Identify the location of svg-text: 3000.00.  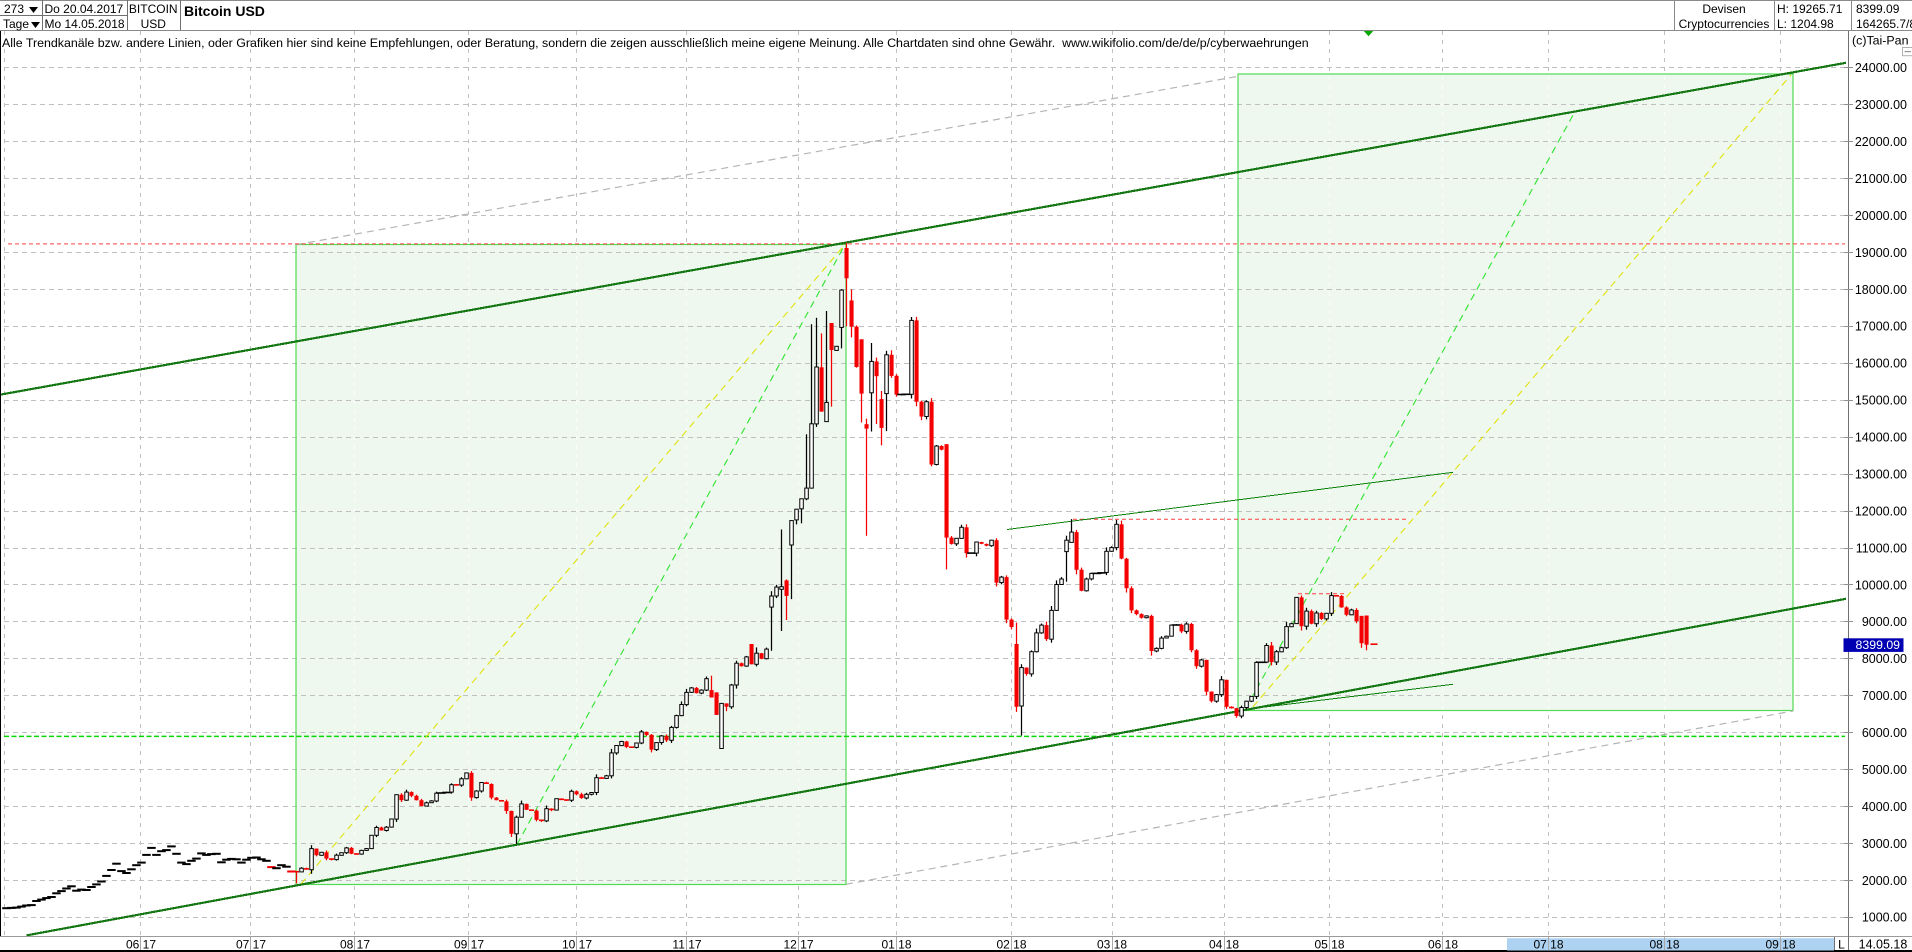
(1884, 844).